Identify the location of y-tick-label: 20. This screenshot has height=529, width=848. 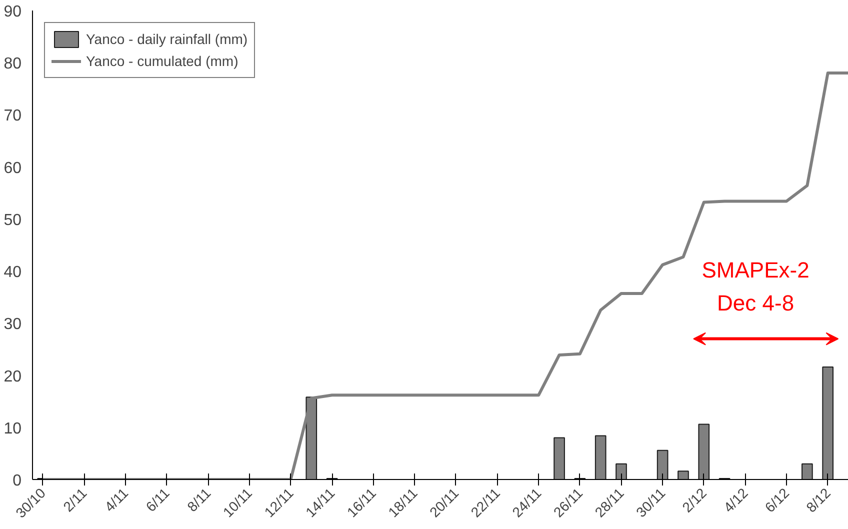
(13, 377).